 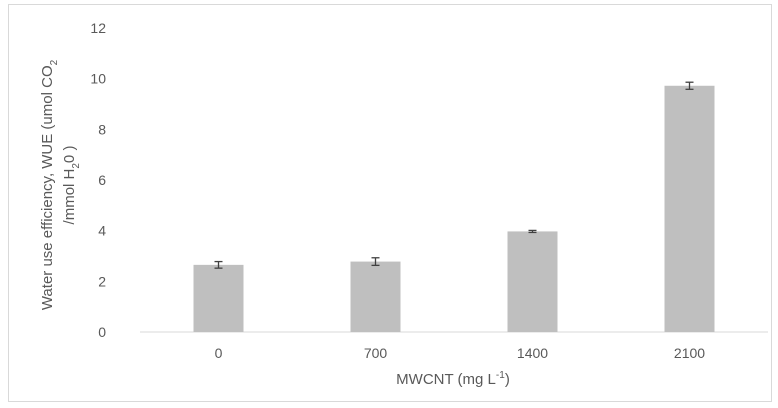 I want to click on x-axis-ticks: 0 700 1400 2100, so click(x=460, y=353).